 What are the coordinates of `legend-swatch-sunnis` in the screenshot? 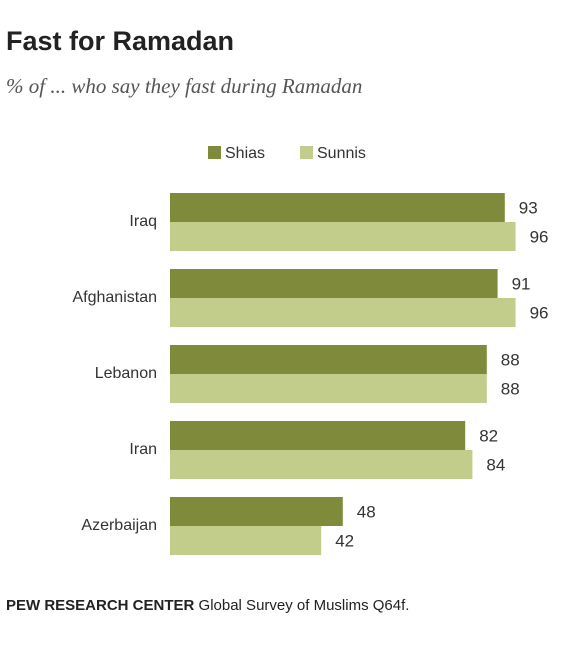 It's located at (306, 152).